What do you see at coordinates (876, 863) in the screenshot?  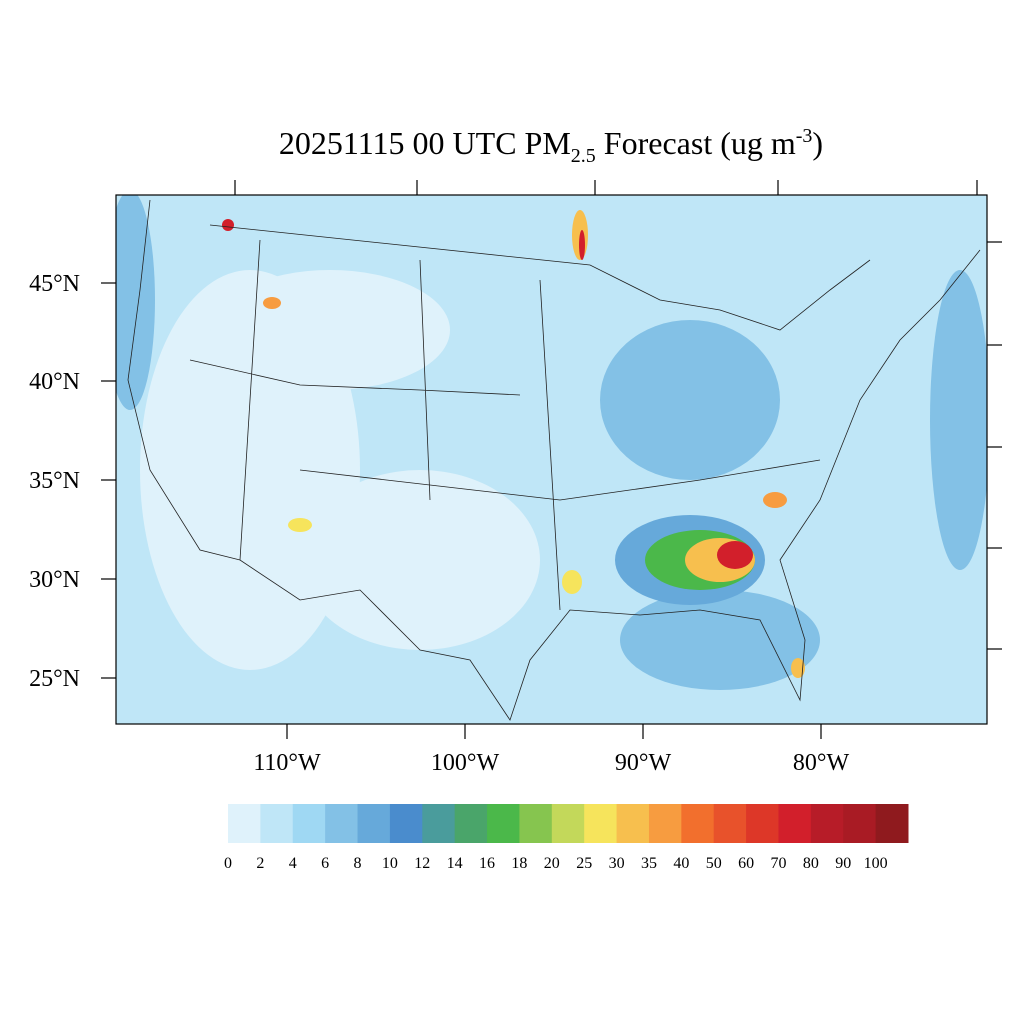 I see `colorbar-label: 100` at bounding box center [876, 863].